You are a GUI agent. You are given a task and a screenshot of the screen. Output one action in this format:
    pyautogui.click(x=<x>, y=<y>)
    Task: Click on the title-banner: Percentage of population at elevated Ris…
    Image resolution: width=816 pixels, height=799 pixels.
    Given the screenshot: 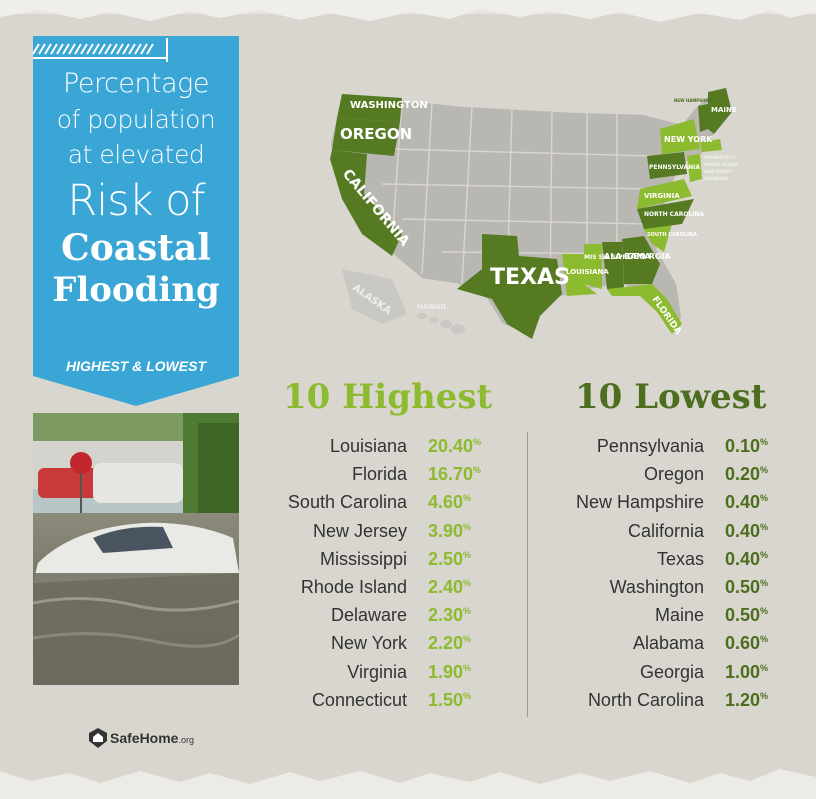 What is the action you would take?
    pyautogui.click(x=136, y=221)
    